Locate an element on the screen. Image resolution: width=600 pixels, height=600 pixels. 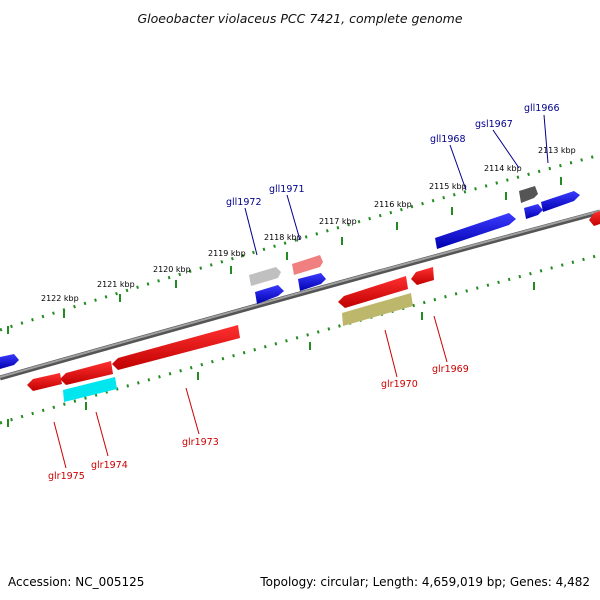
scale-label: 2115 kbp is located at coordinates (448, 186).